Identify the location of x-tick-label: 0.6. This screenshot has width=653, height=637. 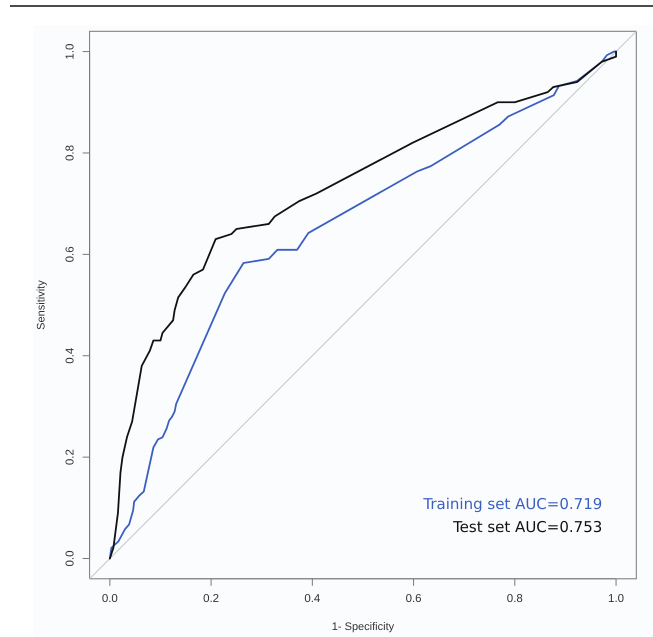
(414, 598).